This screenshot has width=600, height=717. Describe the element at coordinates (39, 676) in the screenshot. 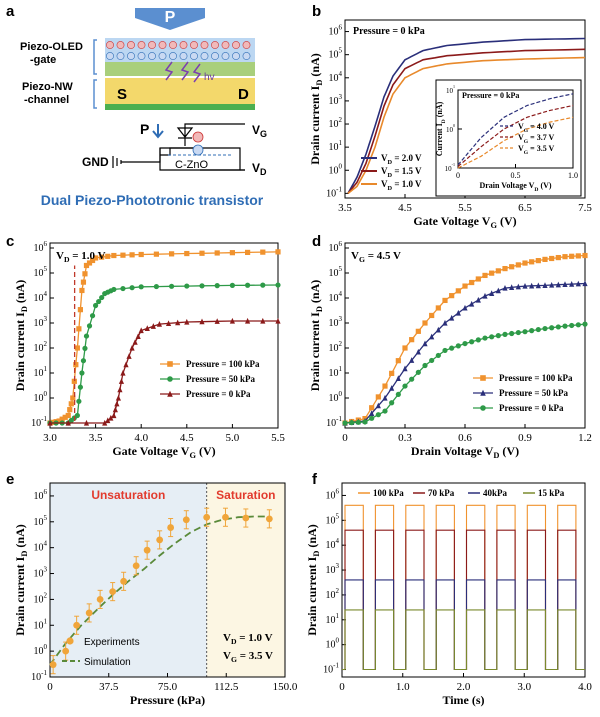

I see `y-tick-label: 10⁻¹` at that location.